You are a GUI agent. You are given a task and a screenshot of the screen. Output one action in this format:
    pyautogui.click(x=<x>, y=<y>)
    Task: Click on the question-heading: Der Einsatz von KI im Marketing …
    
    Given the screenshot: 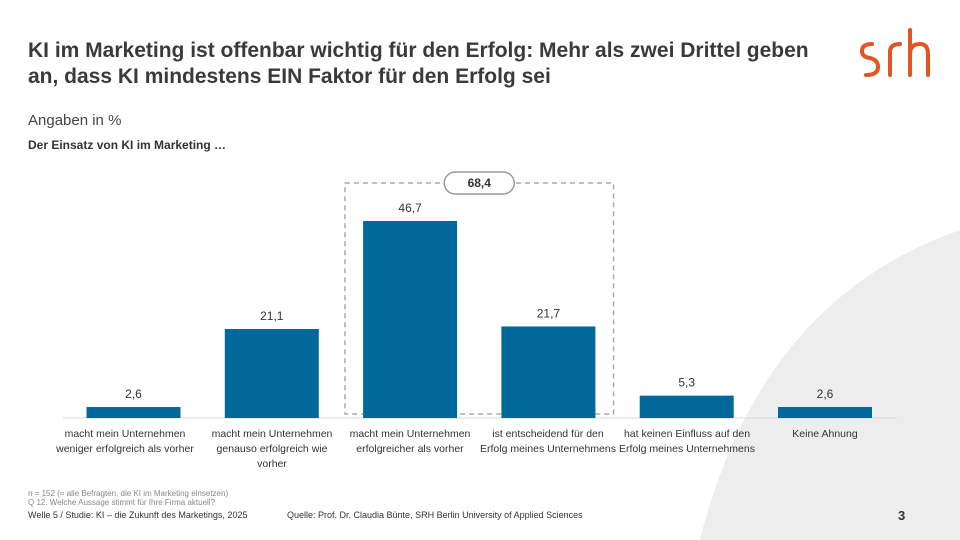 What is the action you would take?
    pyautogui.click(x=127, y=145)
    